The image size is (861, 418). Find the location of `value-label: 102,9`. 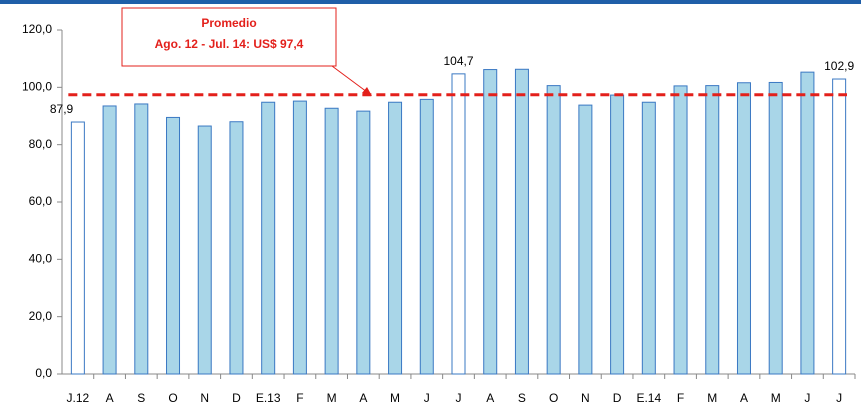

value-label: 102,9 is located at coordinates (839, 66).